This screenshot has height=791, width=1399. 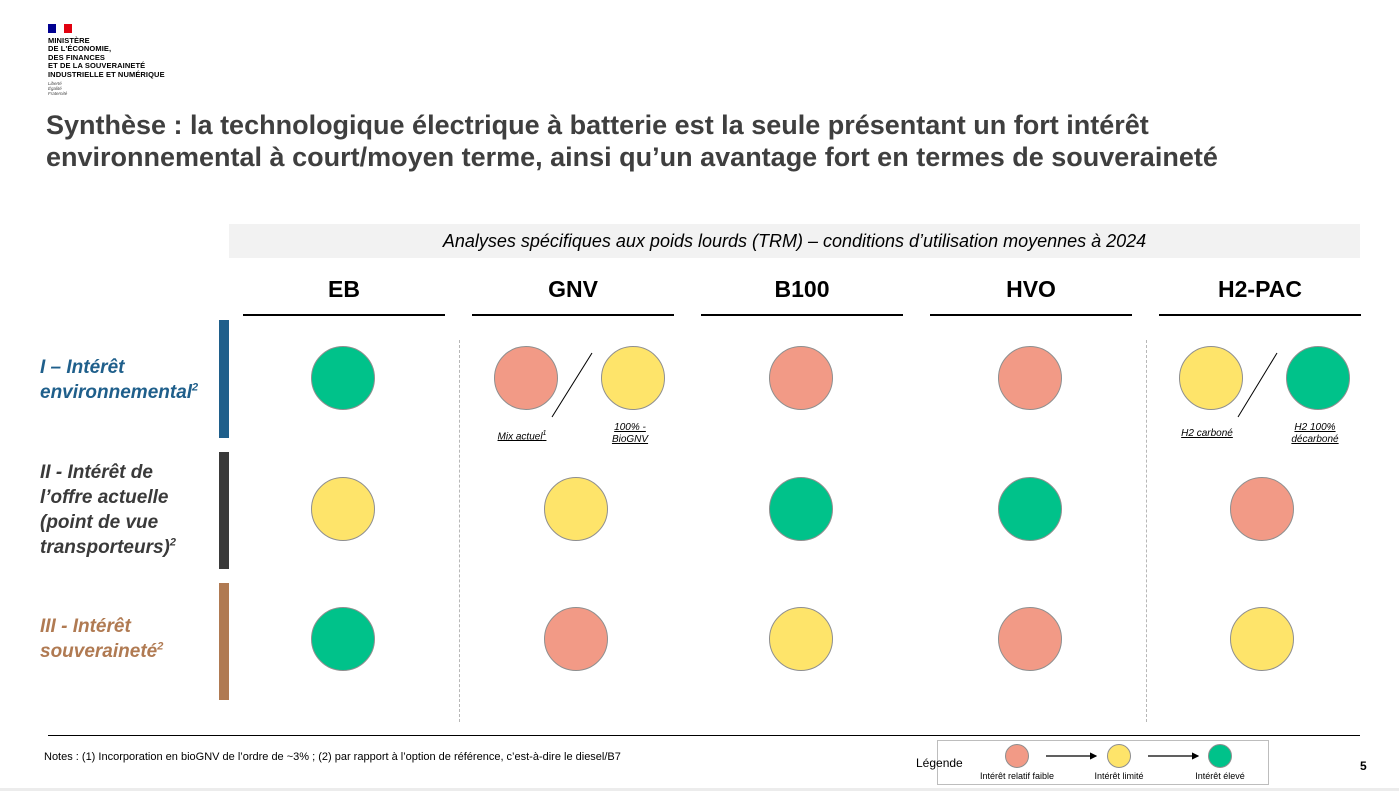 I want to click on h2-split-line, so click(x=1257, y=385).